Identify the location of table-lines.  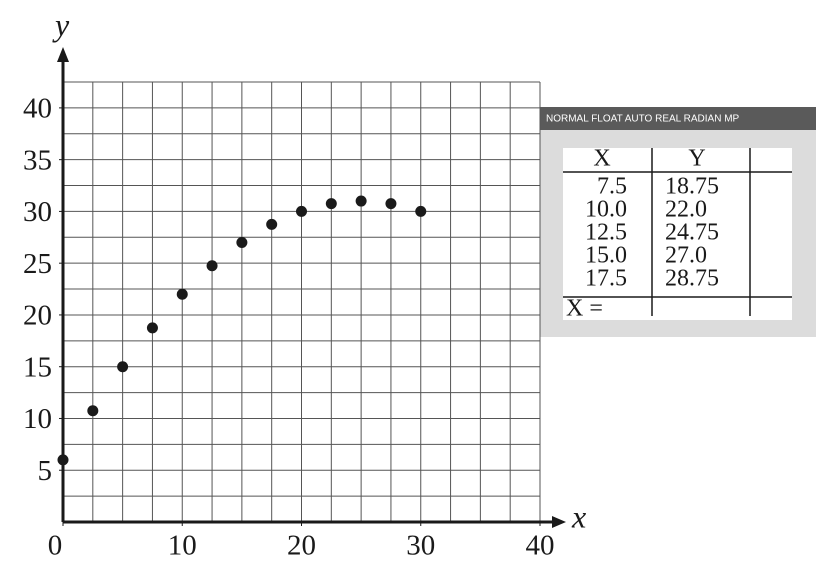
(677, 232).